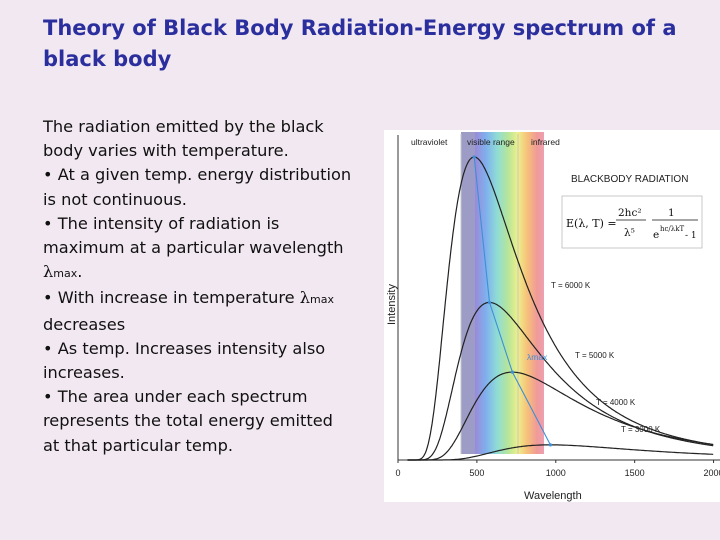 The width and height of the screenshot is (720, 540). Describe the element at coordinates (571, 285) in the screenshot. I see `curve-label: T = 6000 K` at that location.